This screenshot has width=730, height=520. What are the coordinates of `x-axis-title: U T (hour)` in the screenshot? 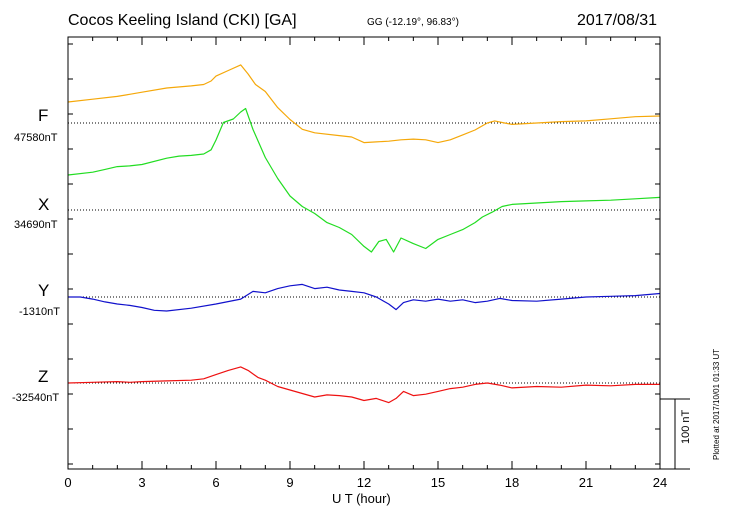 It's located at (361, 498).